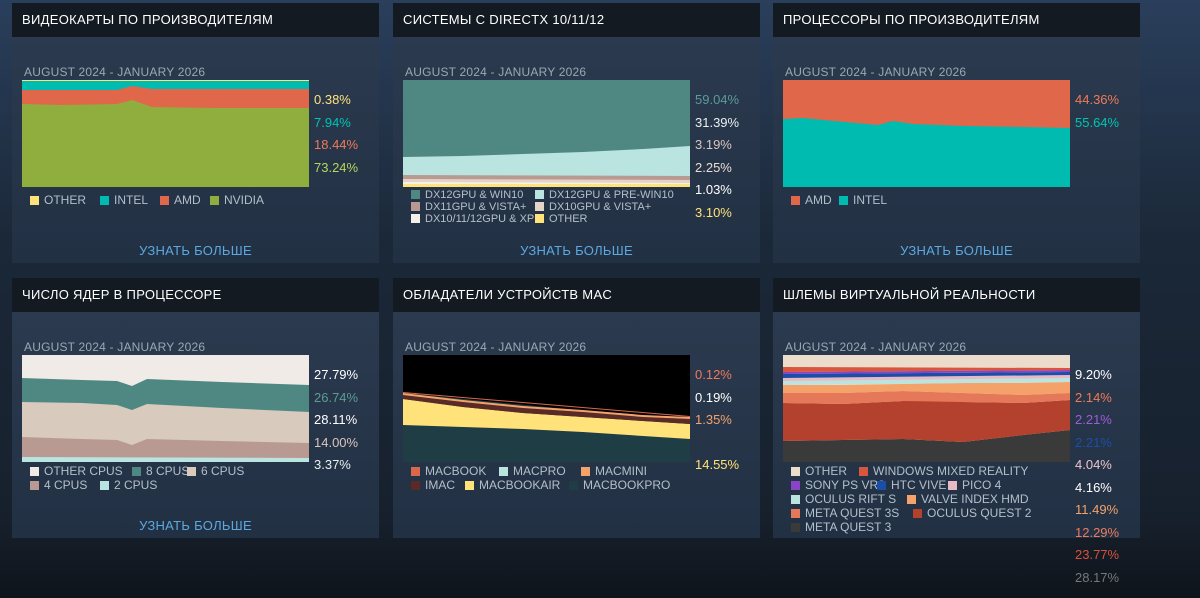 The image size is (1200, 598). I want to click on legend-item: DX12GPU & WIN10, so click(467, 195).